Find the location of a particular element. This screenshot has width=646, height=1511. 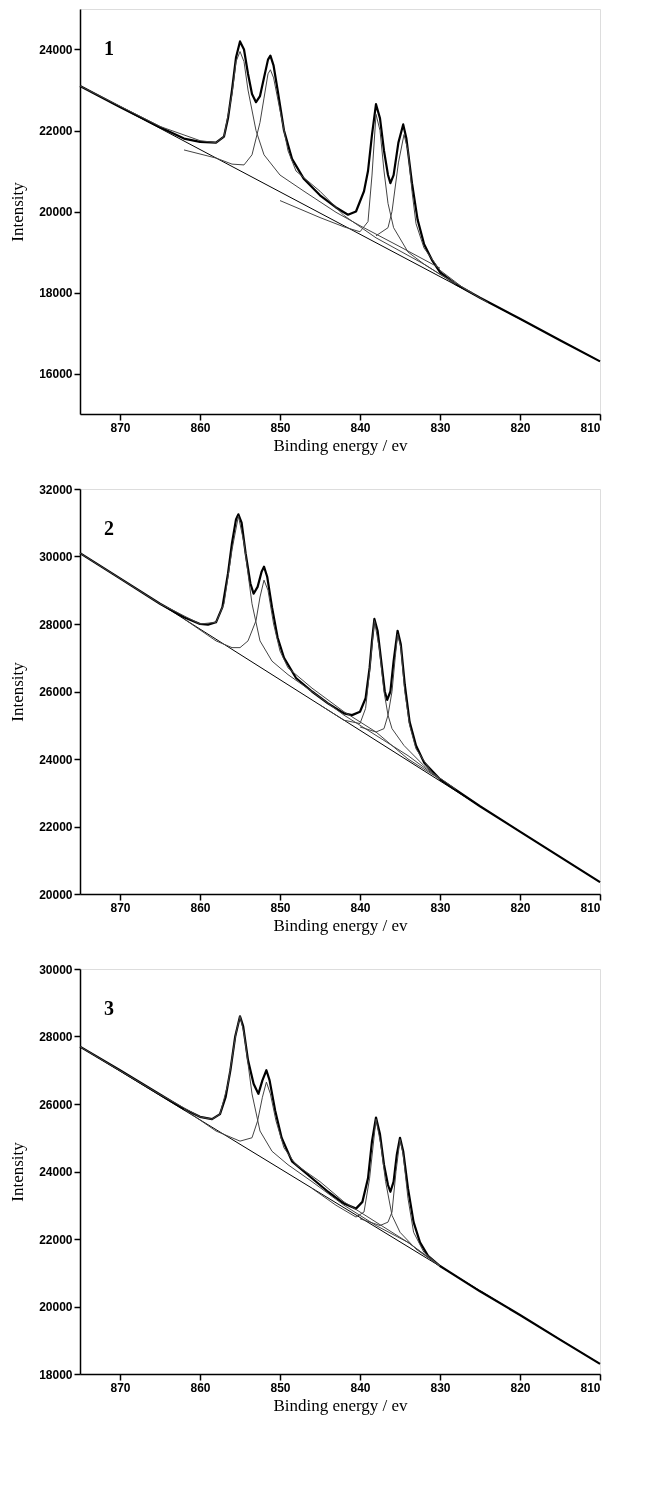

annotation: 1 is located at coordinates (109, 48).